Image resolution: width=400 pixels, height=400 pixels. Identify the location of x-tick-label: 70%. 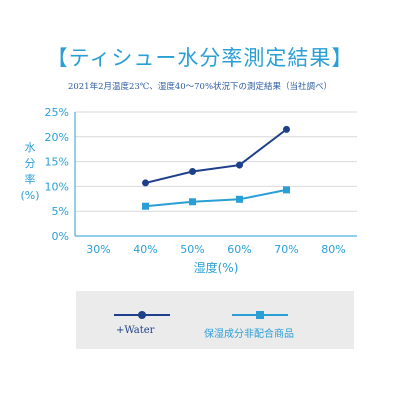
(286, 249).